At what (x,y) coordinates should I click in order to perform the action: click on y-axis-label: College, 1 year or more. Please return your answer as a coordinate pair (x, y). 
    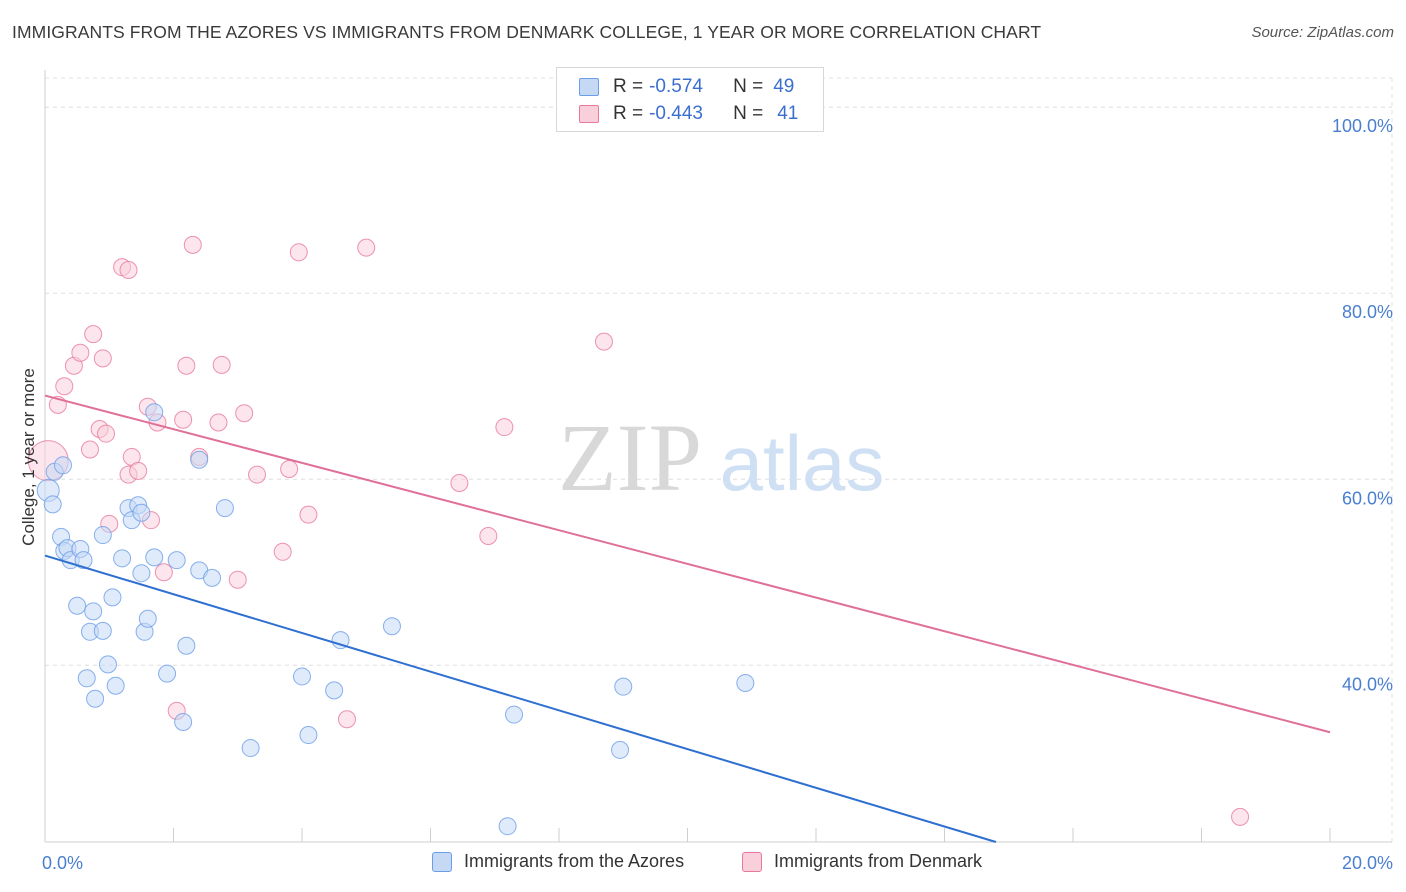
    Looking at the image, I should click on (28, 457).